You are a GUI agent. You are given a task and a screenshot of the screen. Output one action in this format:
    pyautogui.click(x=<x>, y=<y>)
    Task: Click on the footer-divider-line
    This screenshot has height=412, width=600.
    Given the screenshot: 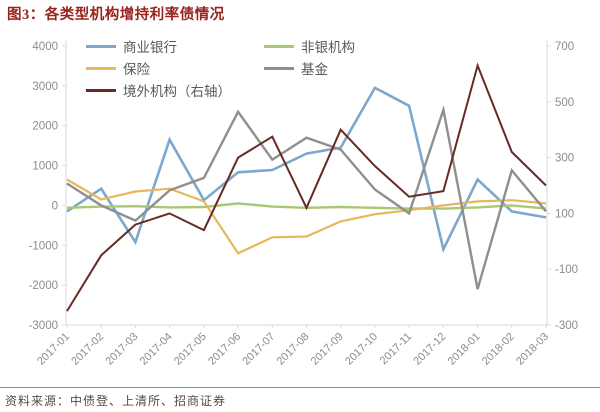 What is the action you would take?
    pyautogui.click(x=300, y=387)
    